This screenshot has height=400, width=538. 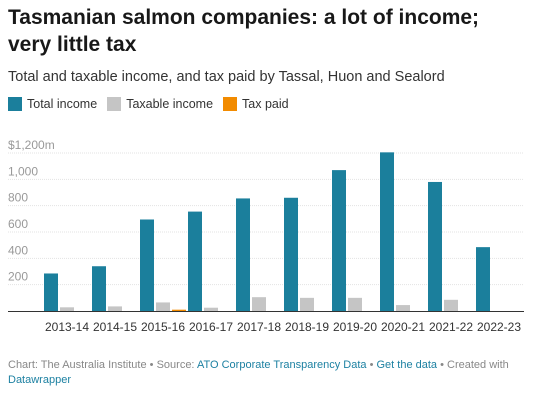 I want to click on y-tick-label: 200, so click(x=18, y=277).